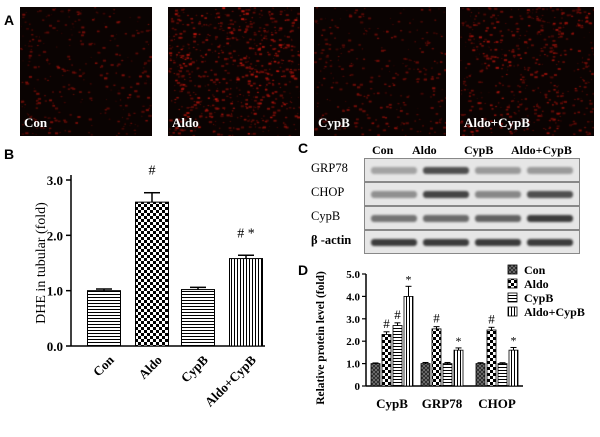 Image resolution: width=600 pixels, height=437 pixels. What do you see at coordinates (303, 270) in the screenshot?
I see `panel-d-letter: D` at bounding box center [303, 270].